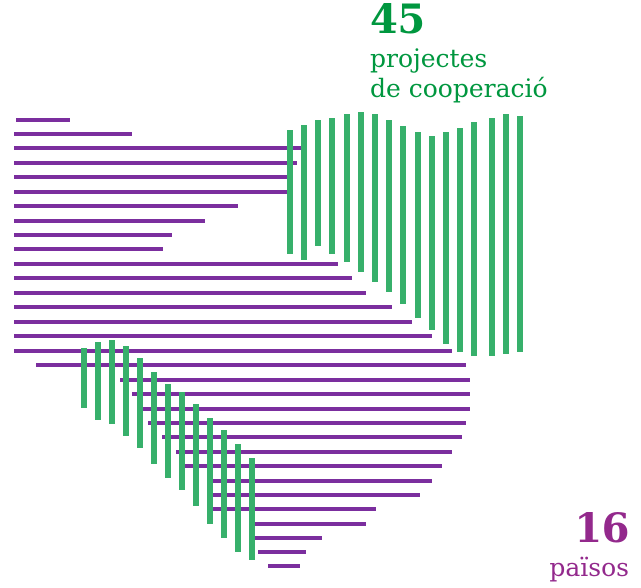  I want to click on stat-paisos-number: 16, so click(601, 528).